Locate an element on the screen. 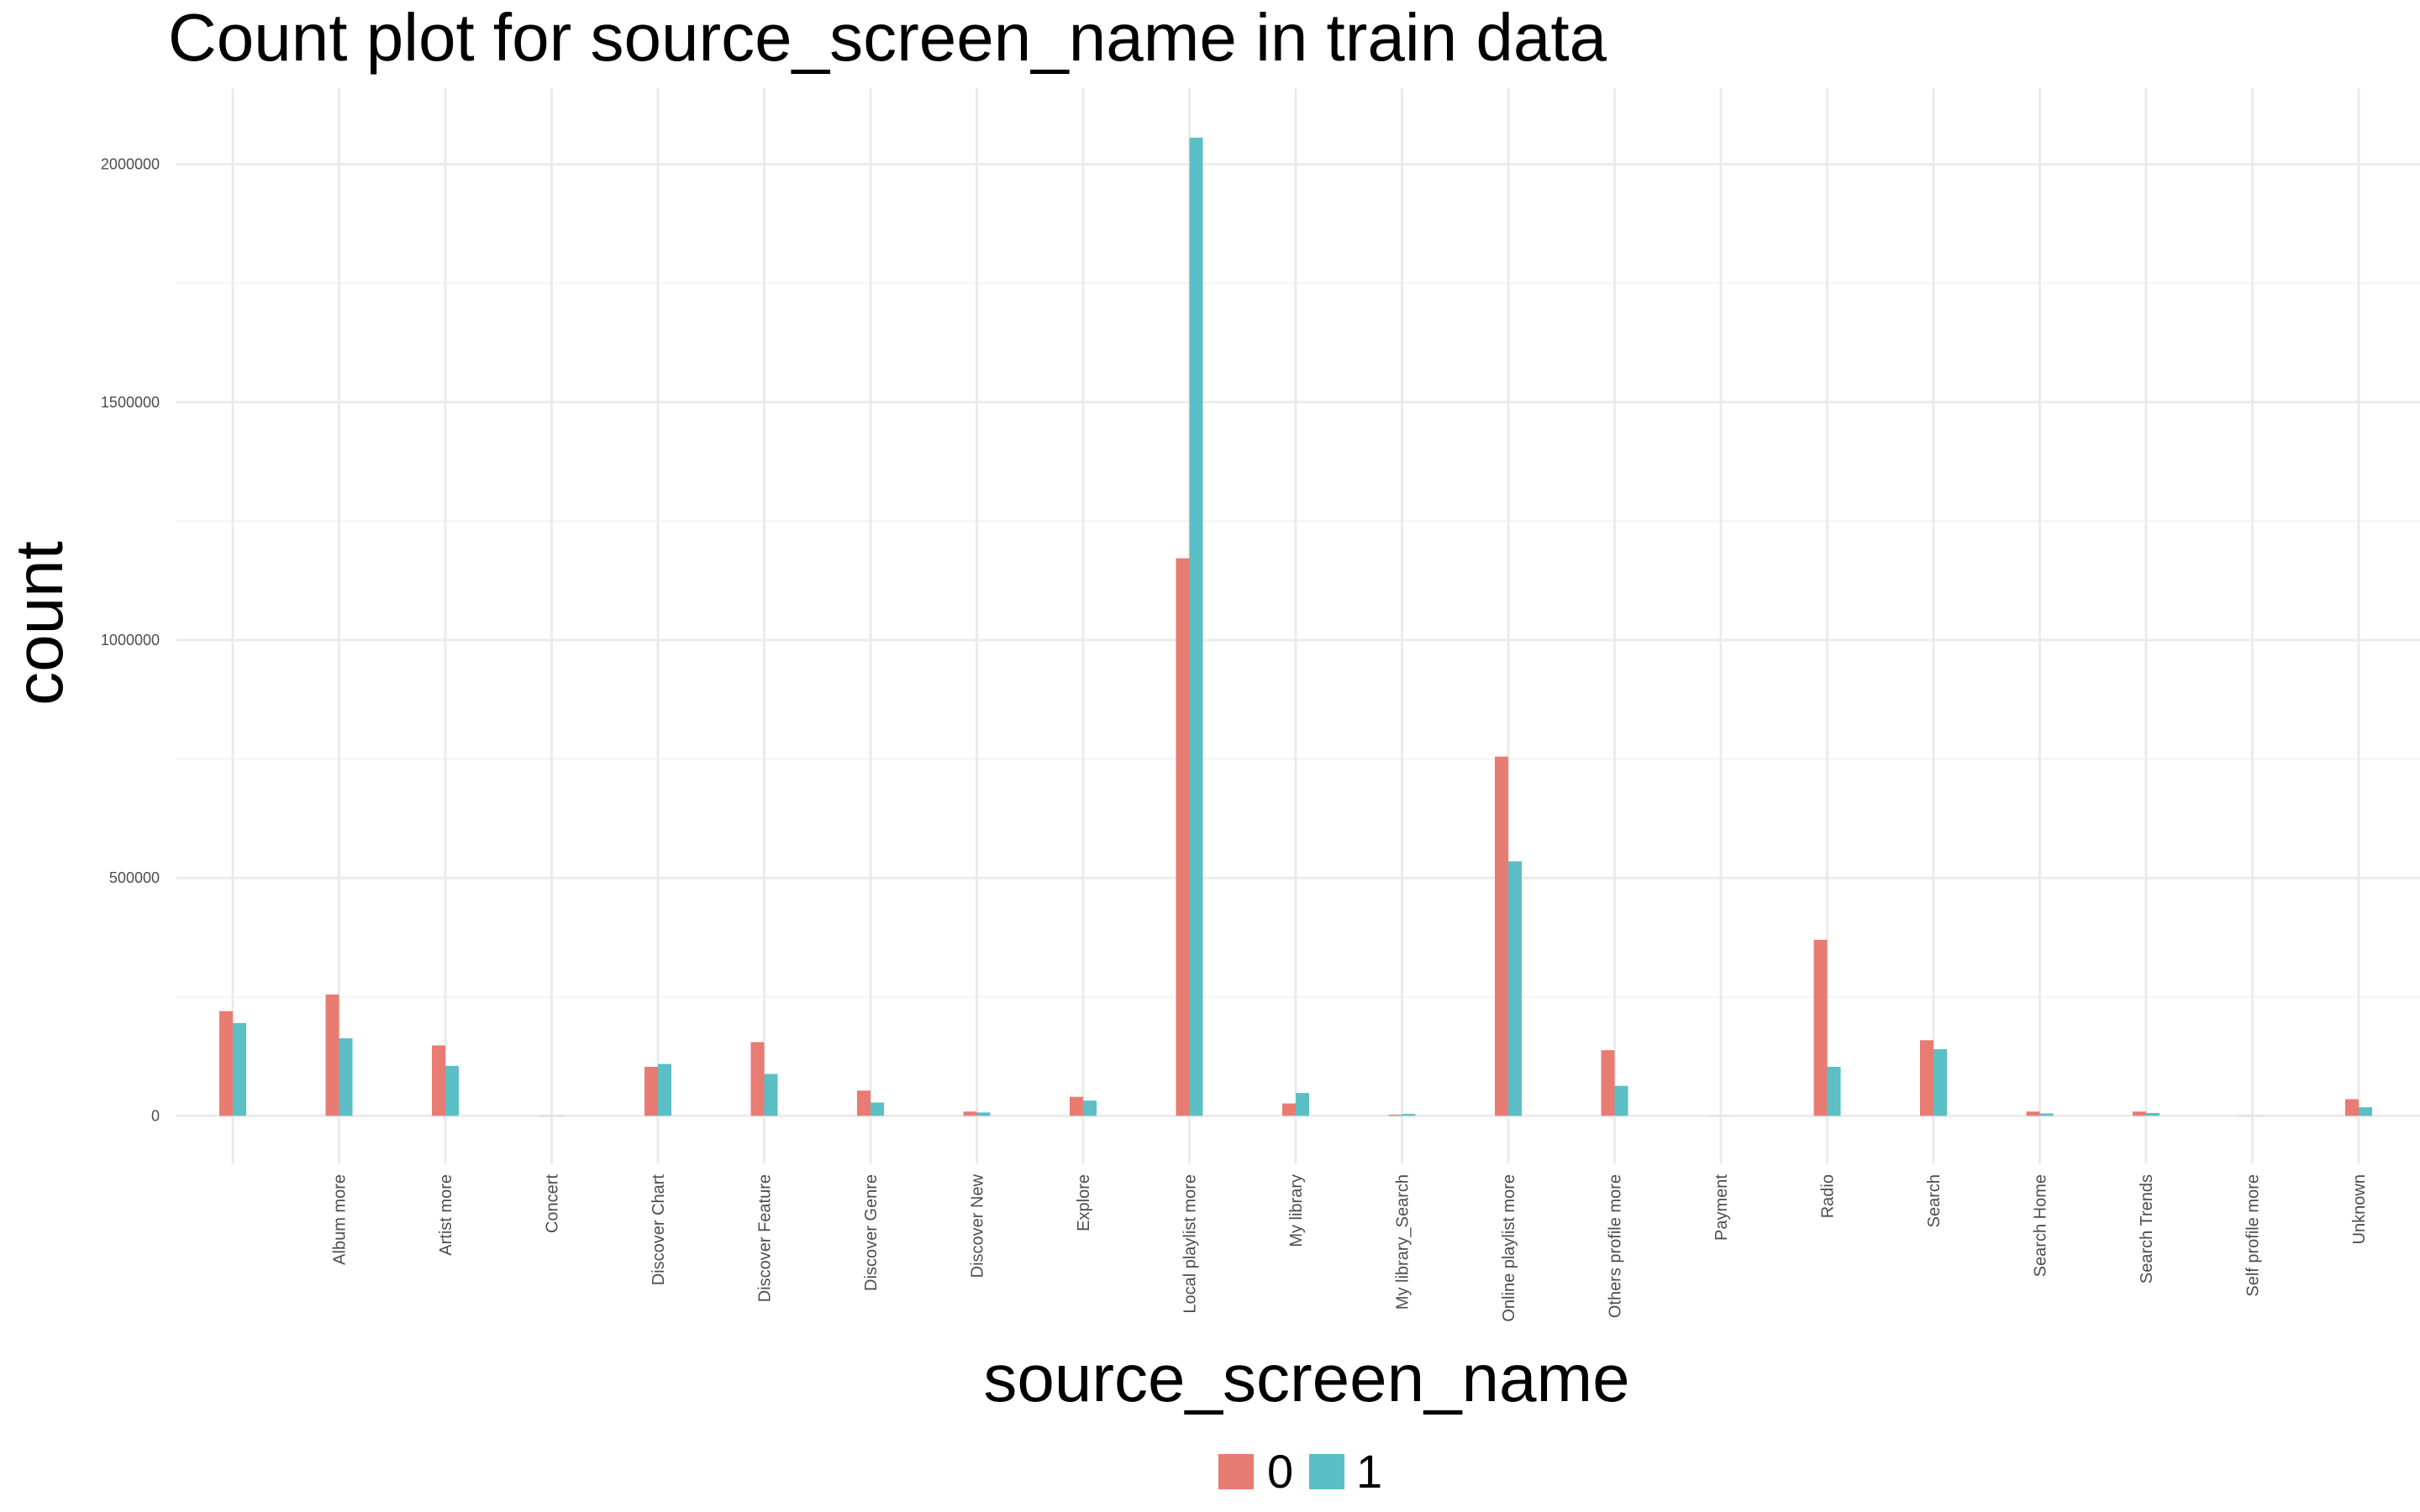  bar-series-0-online-playlist-more is located at coordinates (1501, 936).